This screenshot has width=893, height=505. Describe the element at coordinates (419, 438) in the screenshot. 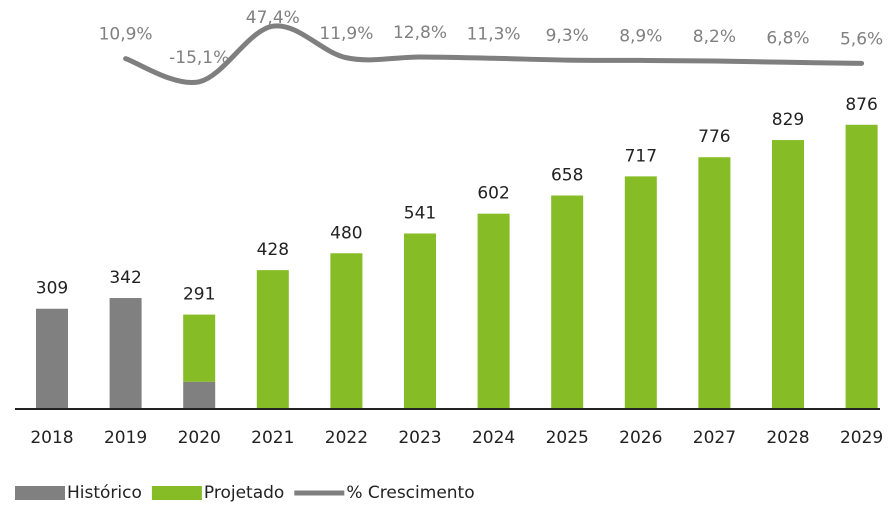

I see `x-tick-label: 2023` at that location.